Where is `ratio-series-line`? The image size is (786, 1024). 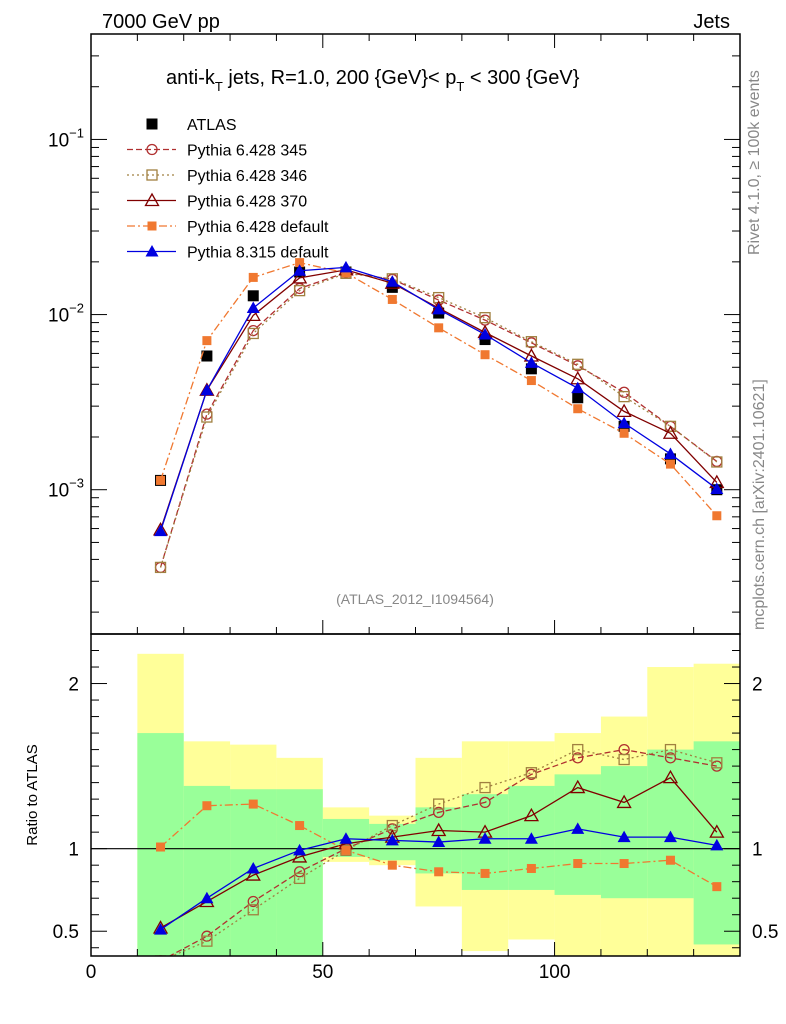 ratio-series-line is located at coordinates (443, 852).